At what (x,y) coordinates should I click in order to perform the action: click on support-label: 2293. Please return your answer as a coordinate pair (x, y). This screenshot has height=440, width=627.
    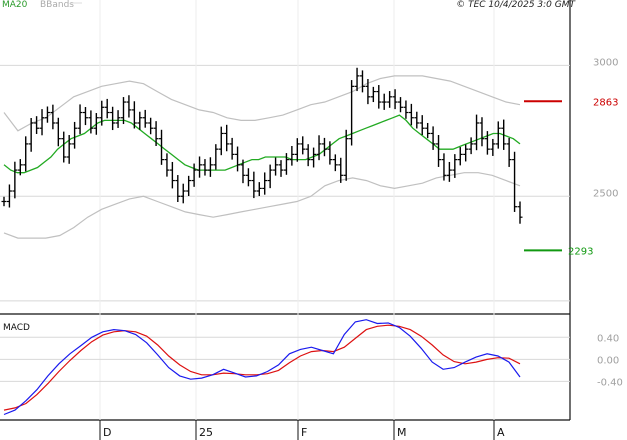
    Looking at the image, I should click on (580, 251).